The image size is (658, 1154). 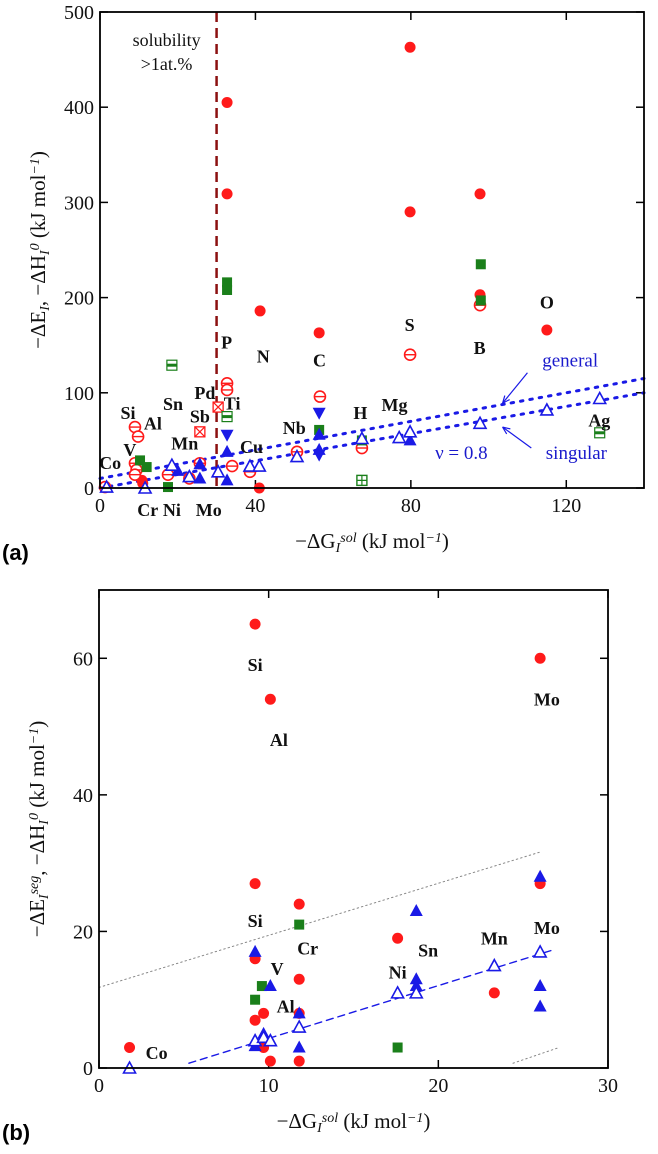 I want to click on y-axis-label: −ΔEI, −ΔHI0 (kJ mol−1), so click(x=39, y=250).